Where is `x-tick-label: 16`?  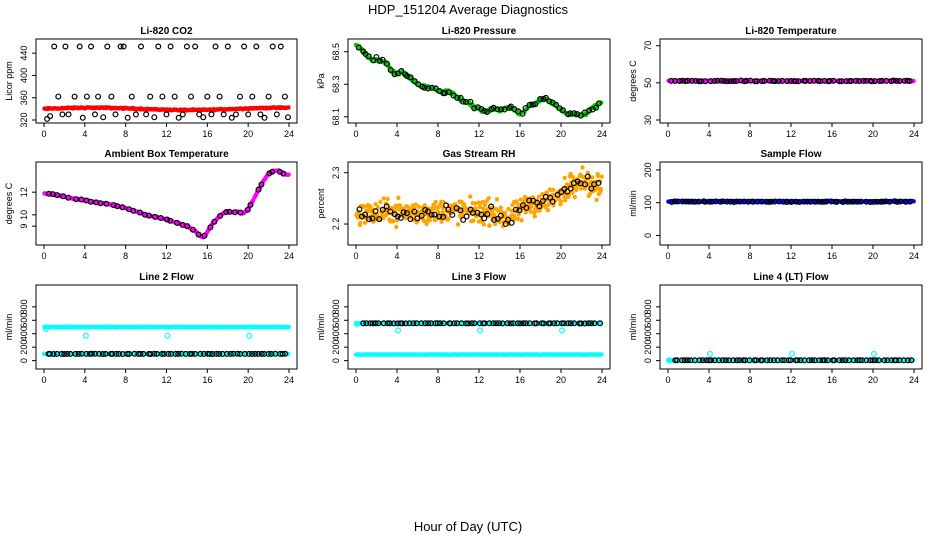 x-tick-label: 16 is located at coordinates (832, 134).